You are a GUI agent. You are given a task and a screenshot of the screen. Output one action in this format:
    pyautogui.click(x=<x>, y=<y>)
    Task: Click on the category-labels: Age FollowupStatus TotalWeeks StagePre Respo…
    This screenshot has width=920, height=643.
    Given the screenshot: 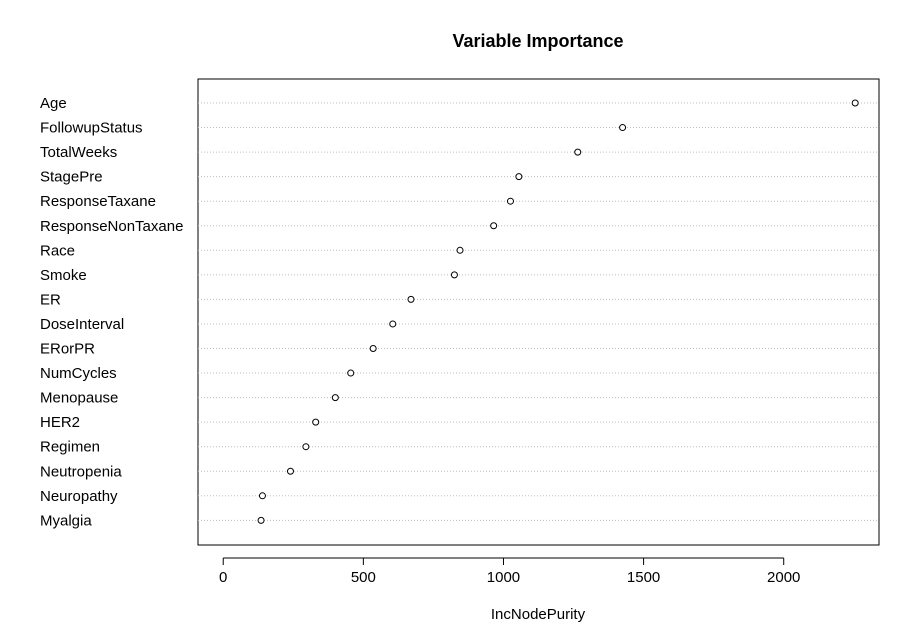 What is the action you would take?
    pyautogui.click(x=111, y=312)
    